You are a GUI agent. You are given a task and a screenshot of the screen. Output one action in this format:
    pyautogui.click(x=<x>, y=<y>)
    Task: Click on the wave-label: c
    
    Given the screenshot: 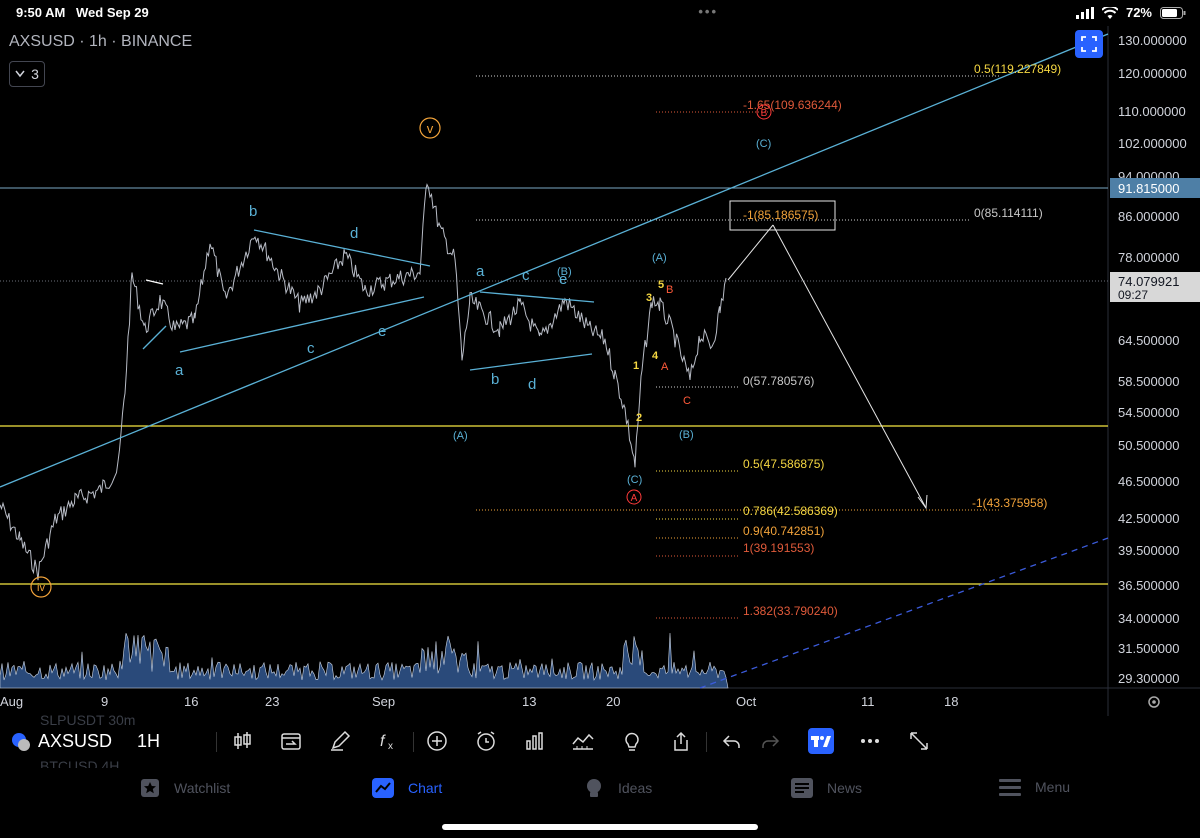 What is the action you would take?
    pyautogui.click(x=526, y=275)
    